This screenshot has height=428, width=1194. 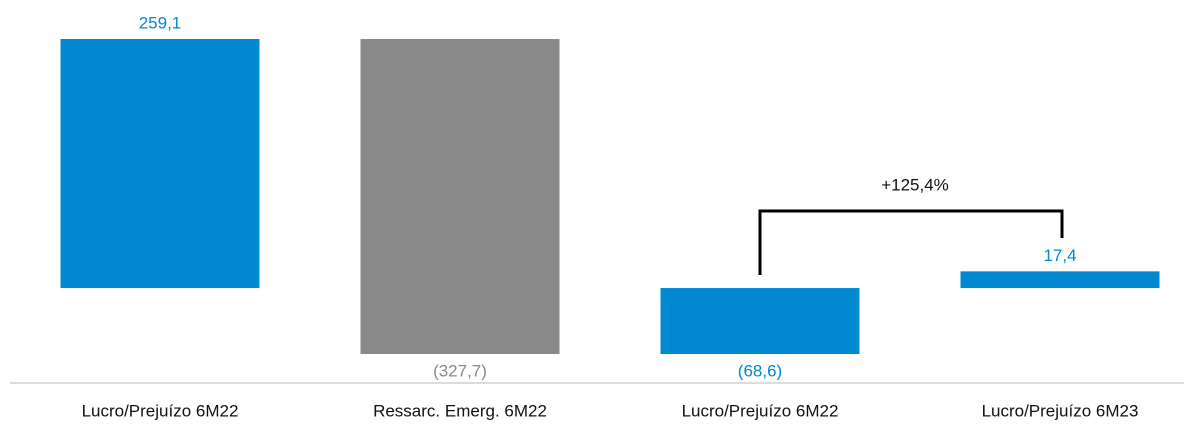 I want to click on value-label: 259,1, so click(x=160, y=22).